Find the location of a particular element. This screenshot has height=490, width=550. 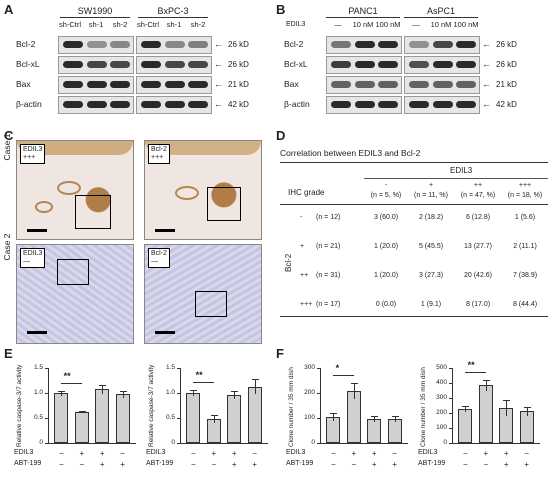

y-tick-label: 0.5 is located at coordinates (170, 417).